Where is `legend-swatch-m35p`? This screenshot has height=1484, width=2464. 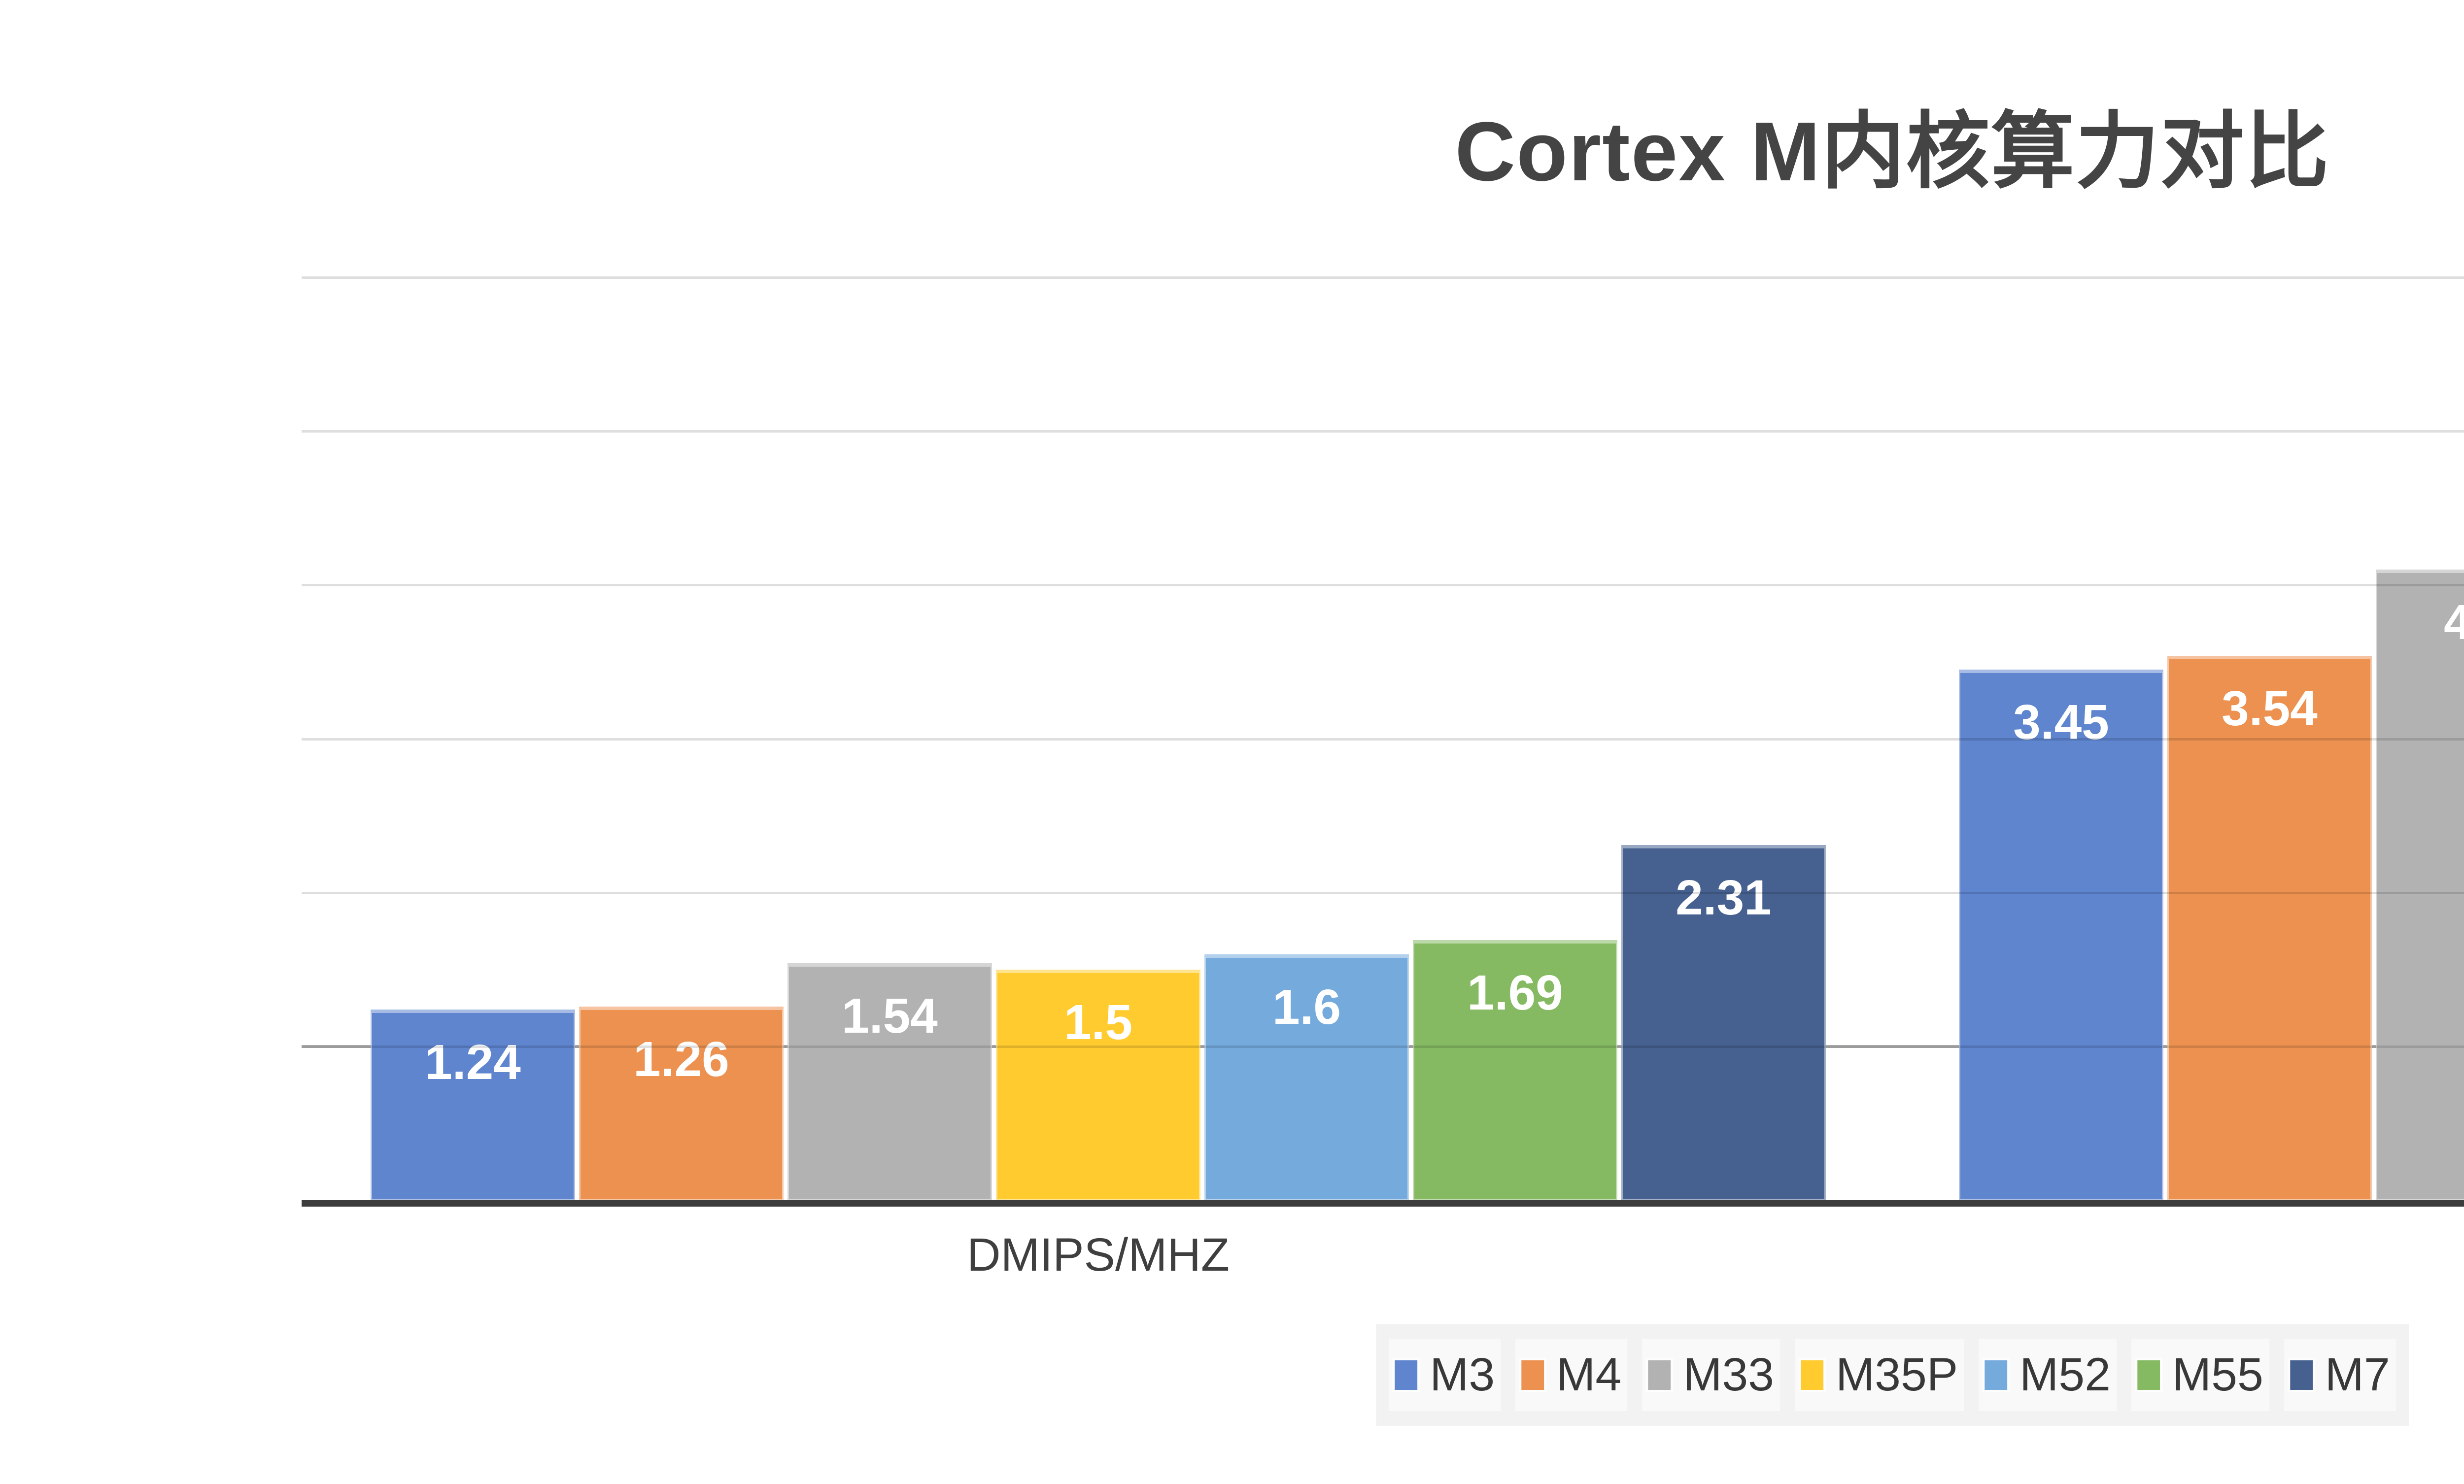 legend-swatch-m35p is located at coordinates (1812, 1374).